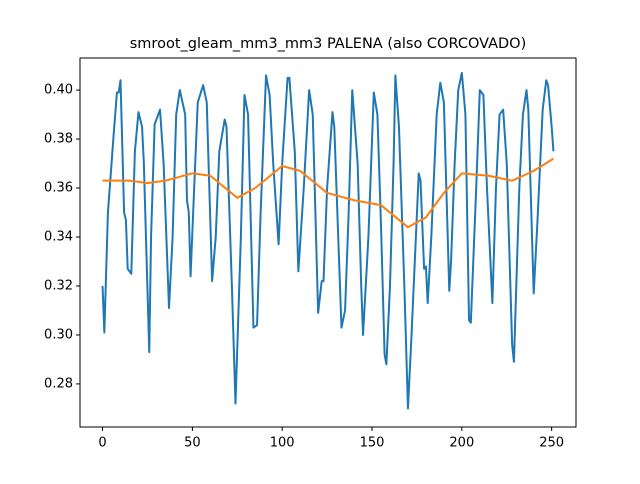 The width and height of the screenshot is (640, 484). I want to click on x-tick-label: 150, so click(372, 443).